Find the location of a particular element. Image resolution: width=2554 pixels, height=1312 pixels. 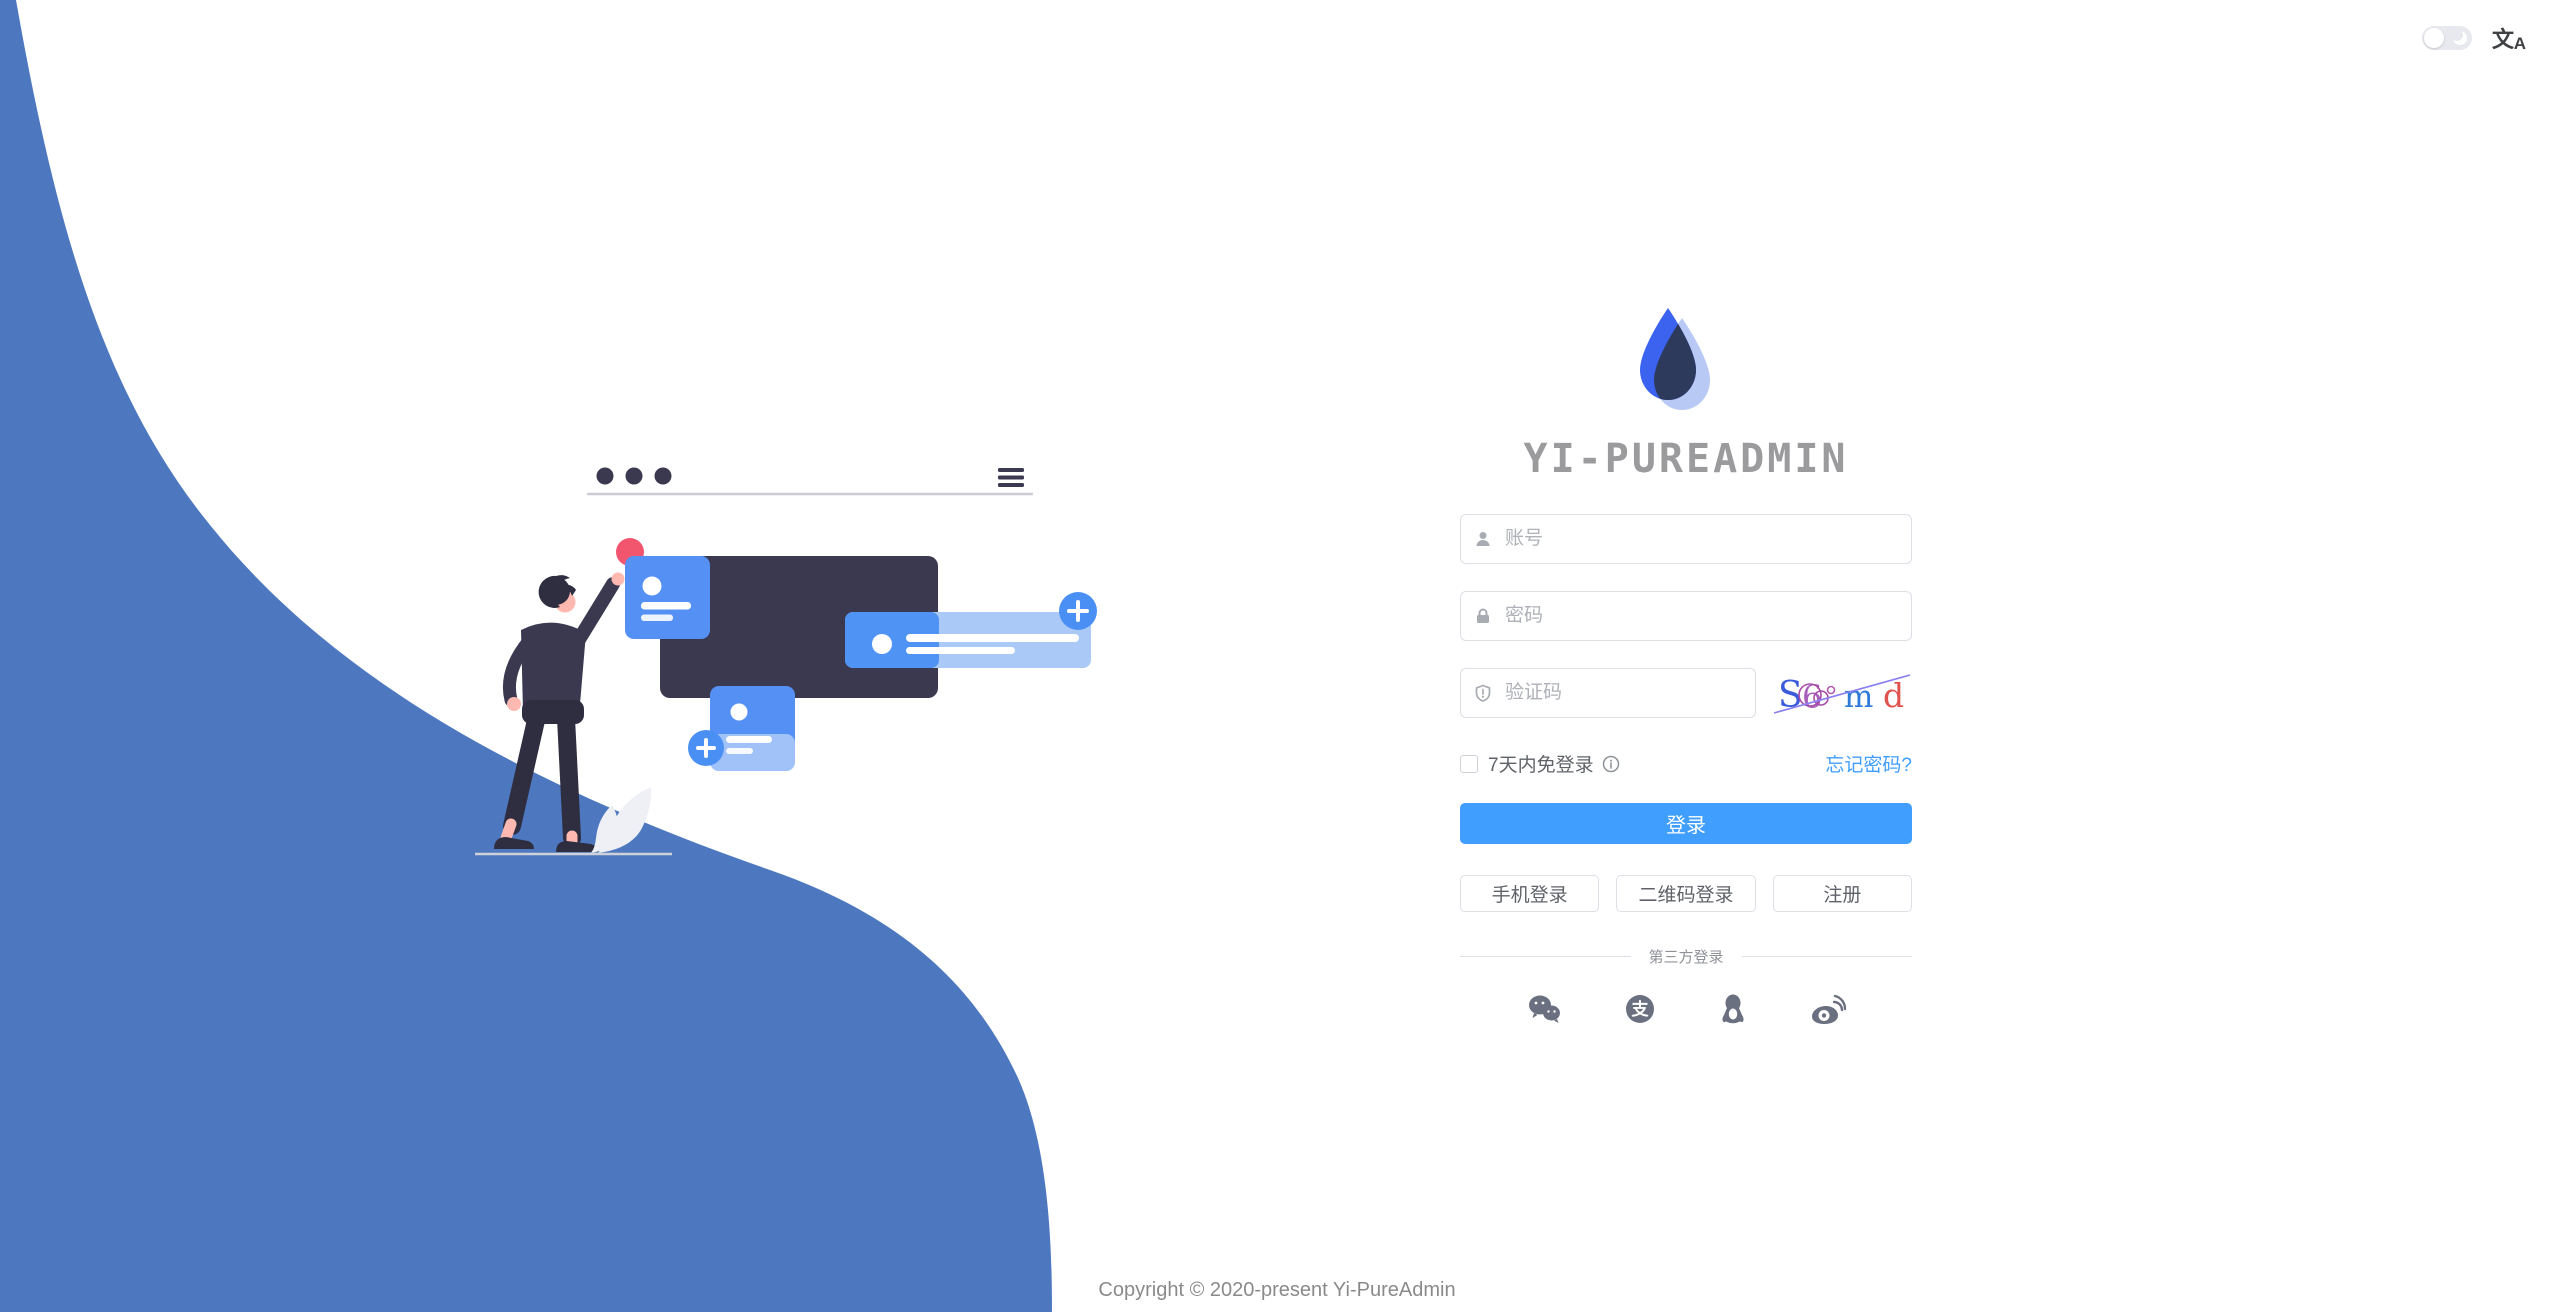

captcha-input is located at coordinates (1608, 693).